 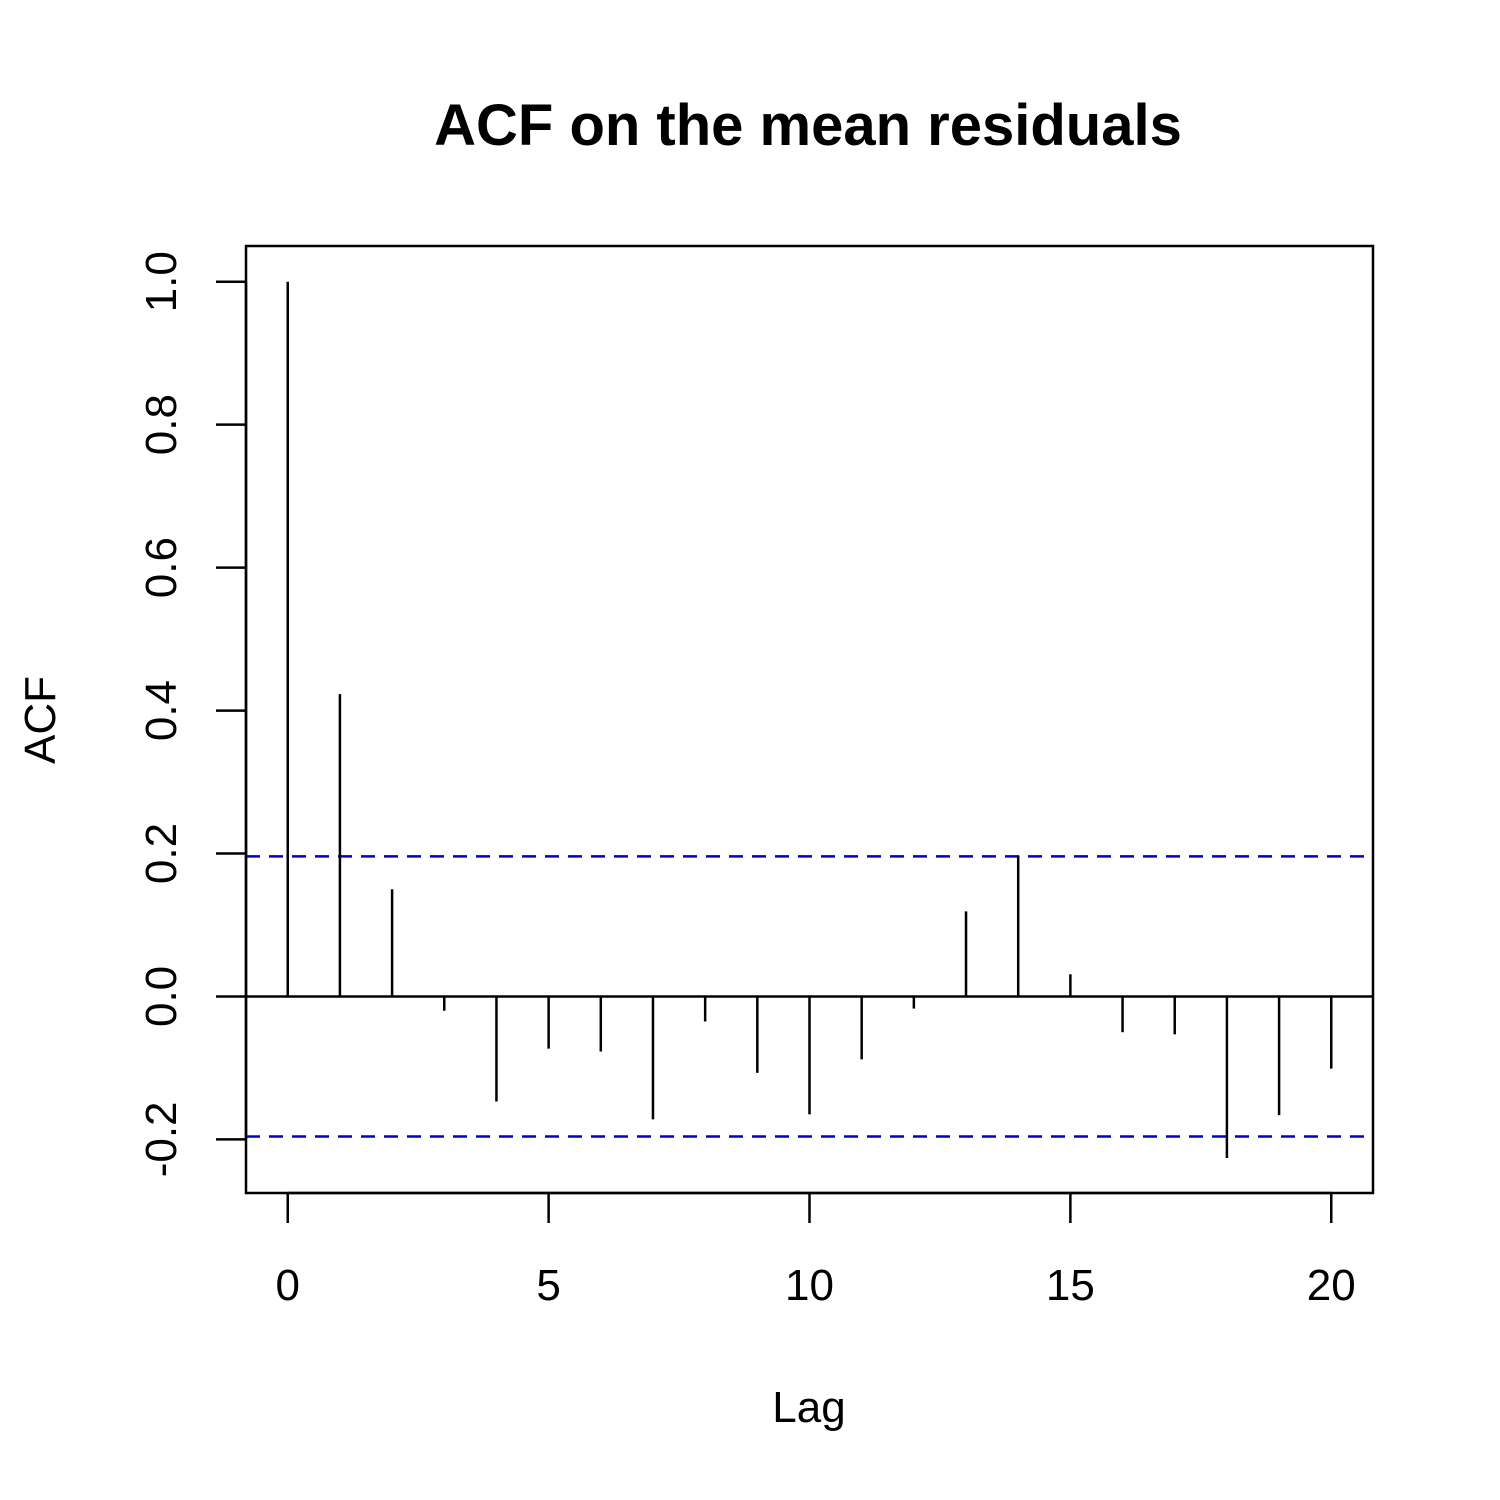 What do you see at coordinates (287, 1285) in the screenshot?
I see `x-tick-label-0: 0` at bounding box center [287, 1285].